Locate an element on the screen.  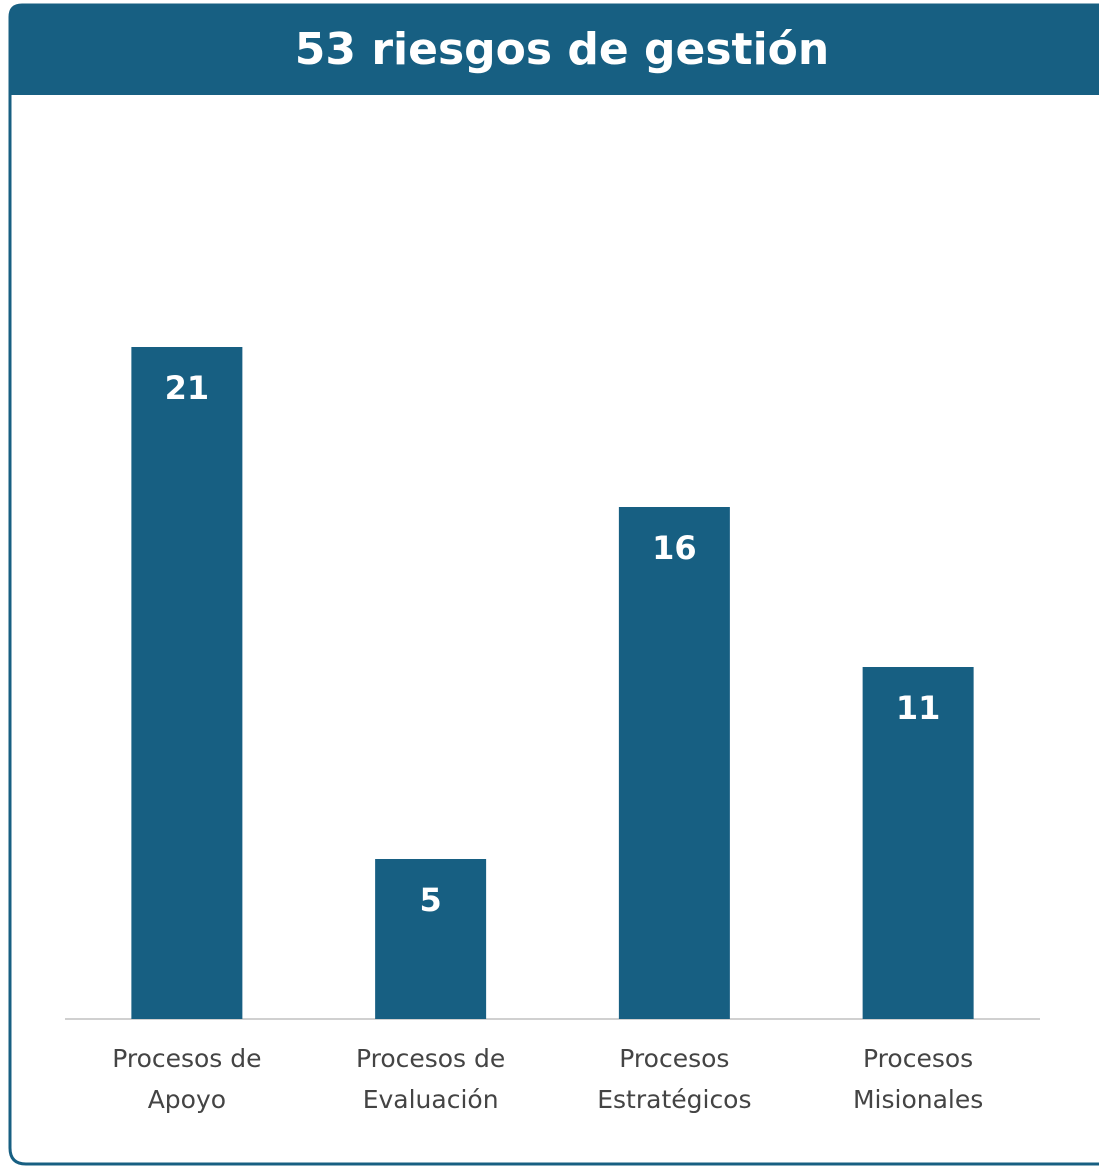
value-label: 16 is located at coordinates (674, 548).